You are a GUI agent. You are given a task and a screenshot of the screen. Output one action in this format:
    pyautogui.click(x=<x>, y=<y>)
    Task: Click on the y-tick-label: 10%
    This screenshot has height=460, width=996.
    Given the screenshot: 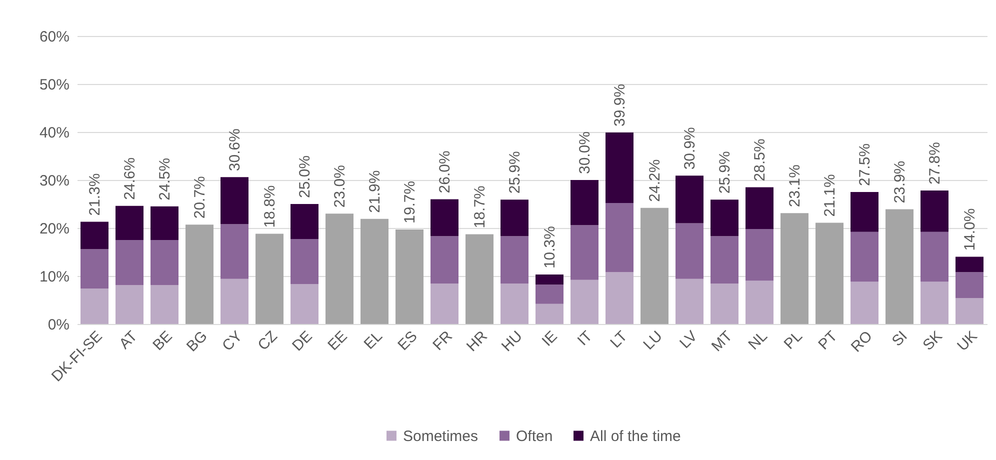 What is the action you would take?
    pyautogui.click(x=54, y=277)
    